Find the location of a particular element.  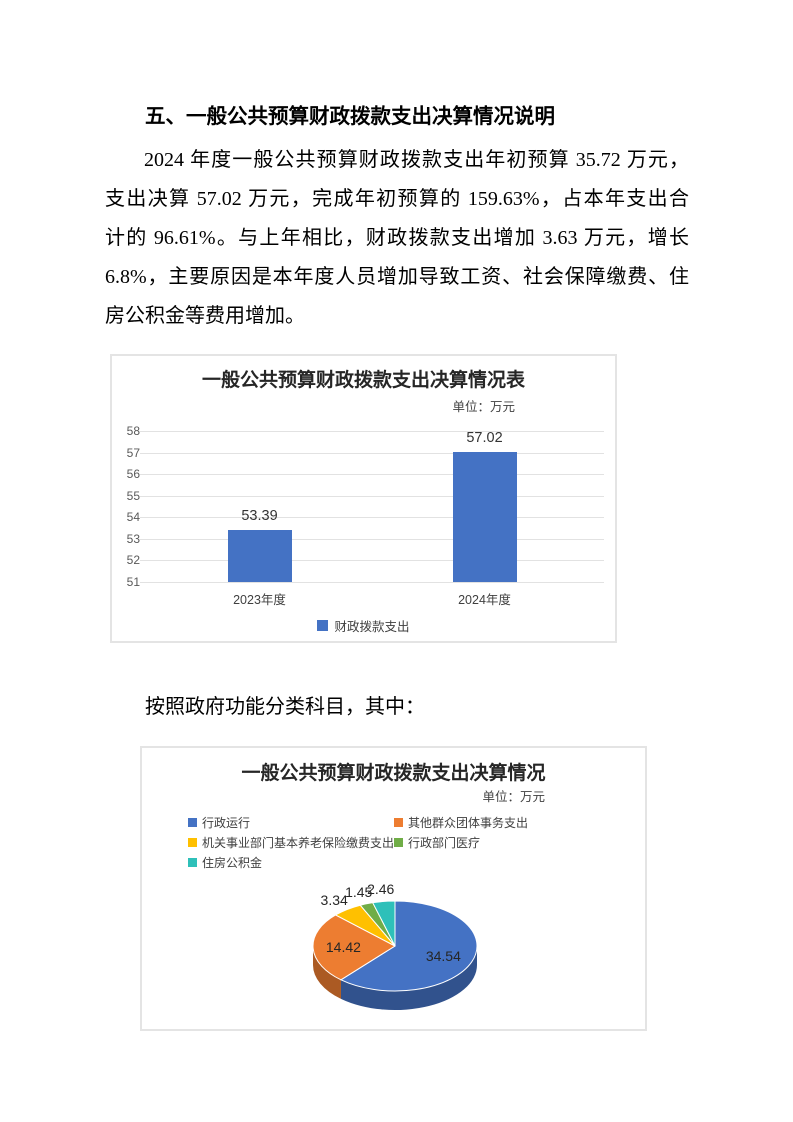

bar-chart-unit-label: 单位：万元 is located at coordinates (483, 407).